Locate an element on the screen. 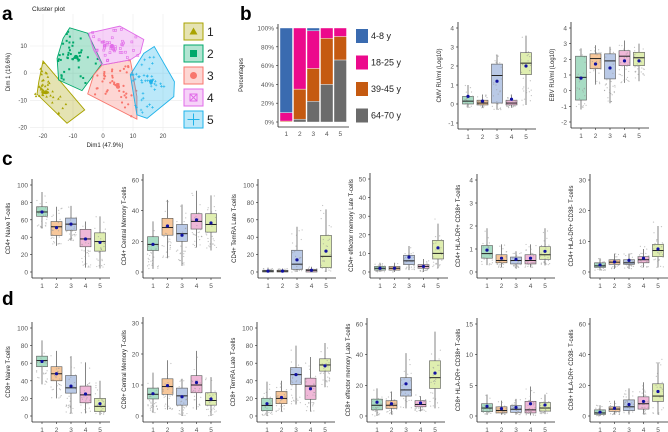  y-tick-label: 0 is located at coordinates (471, 417).